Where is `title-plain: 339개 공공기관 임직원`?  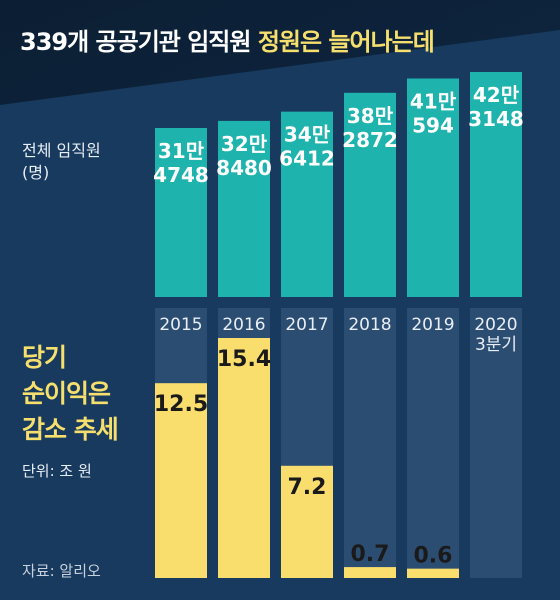
title-plain: 339개 공공기관 임직원 is located at coordinates (139, 42).